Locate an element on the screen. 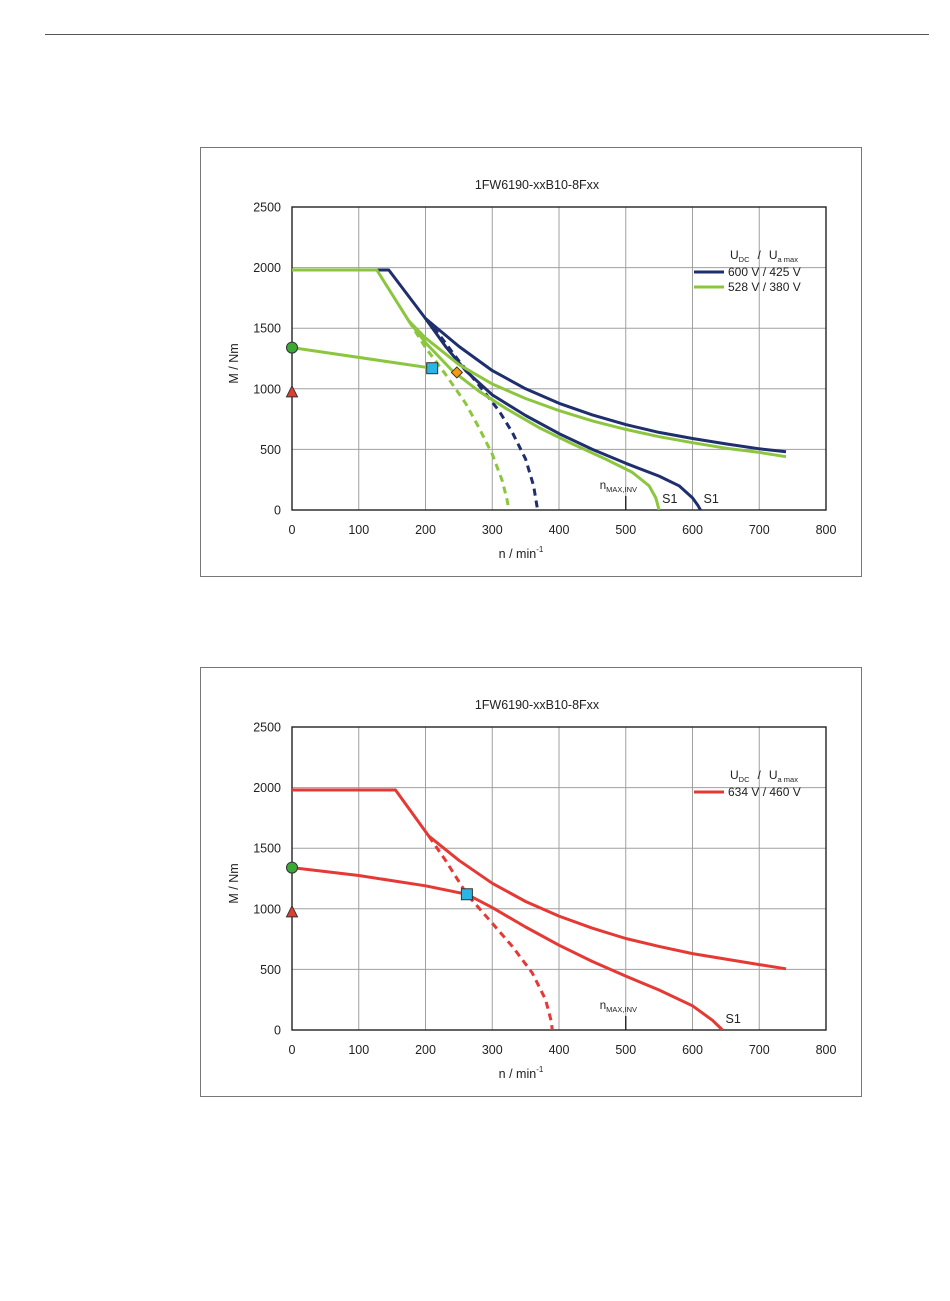  legend-entry-label: 600 V / 425 V is located at coordinates (764, 272).